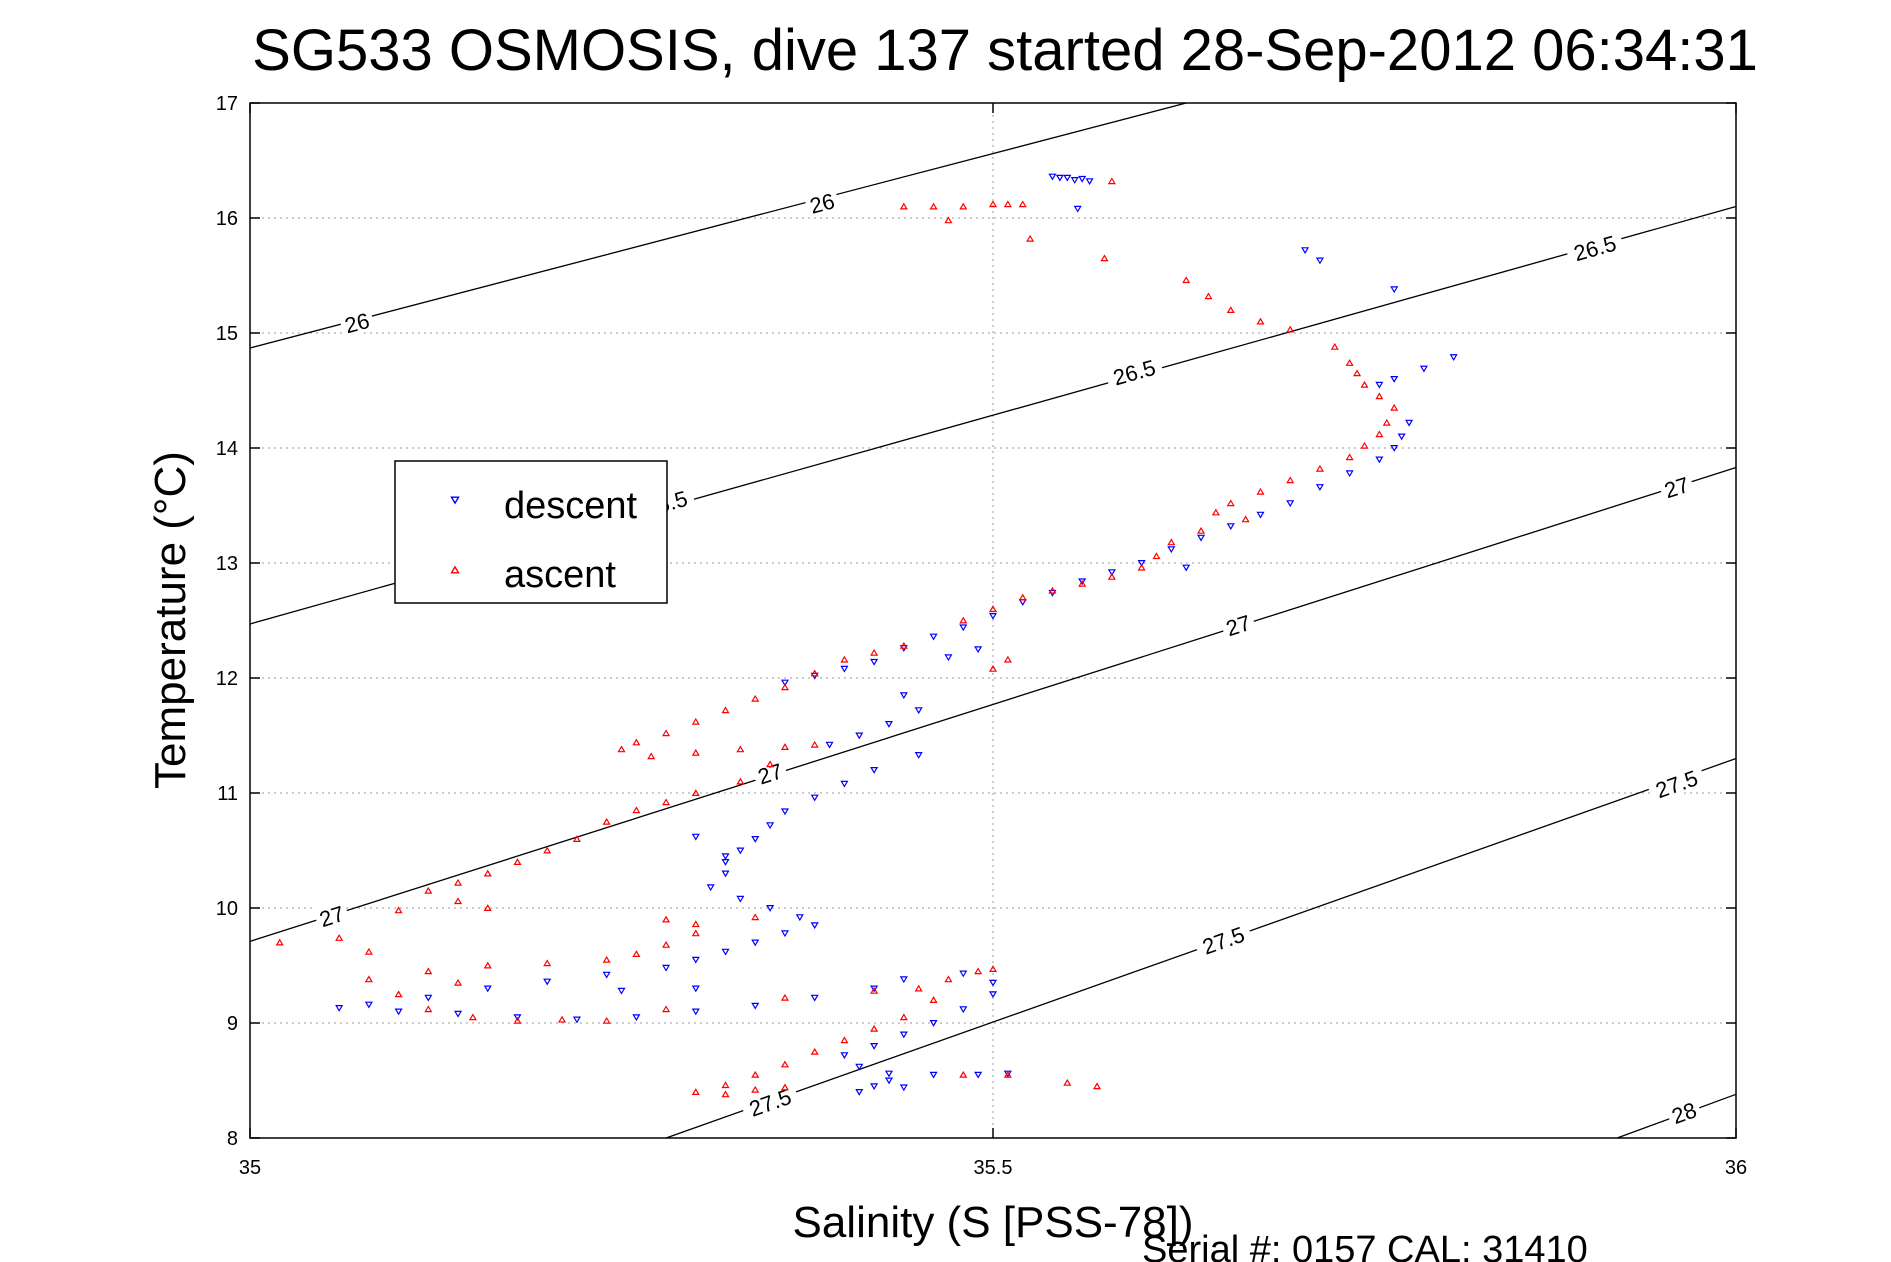 The width and height of the screenshot is (1891, 1262). What do you see at coordinates (822, 202) in the screenshot?
I see `contour-label: 26` at bounding box center [822, 202].